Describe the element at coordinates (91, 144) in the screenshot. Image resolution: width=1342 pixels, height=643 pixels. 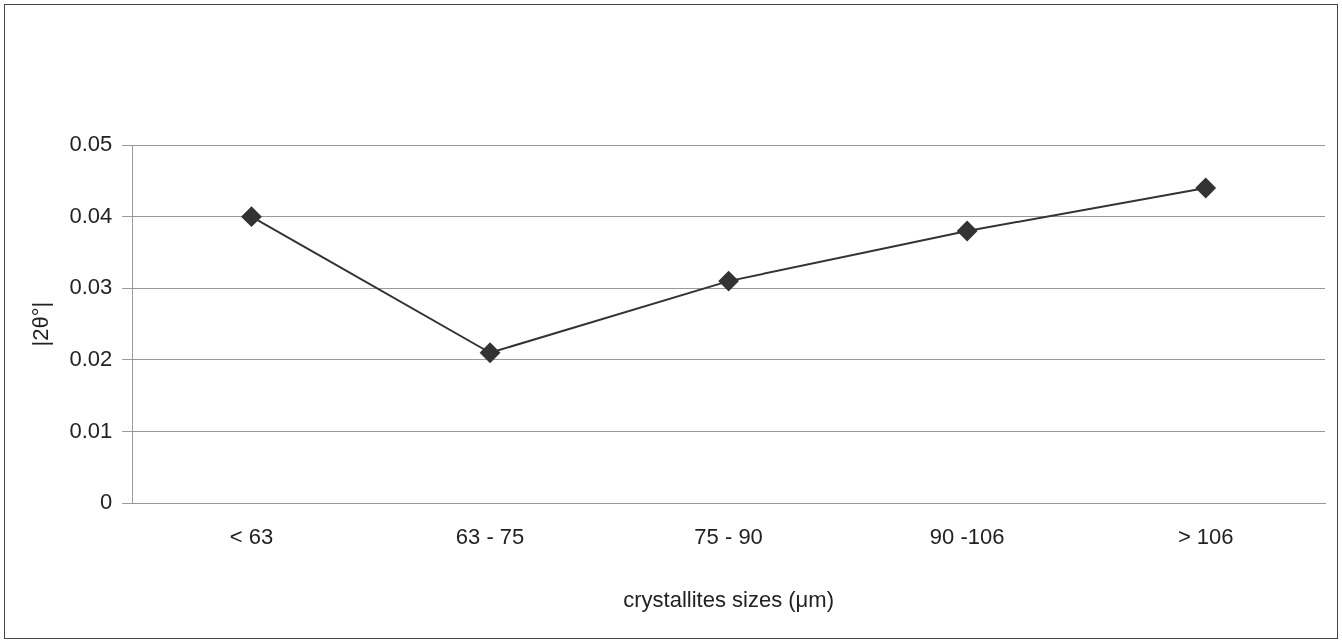
I see `y-tick-label: 0.05` at that location.